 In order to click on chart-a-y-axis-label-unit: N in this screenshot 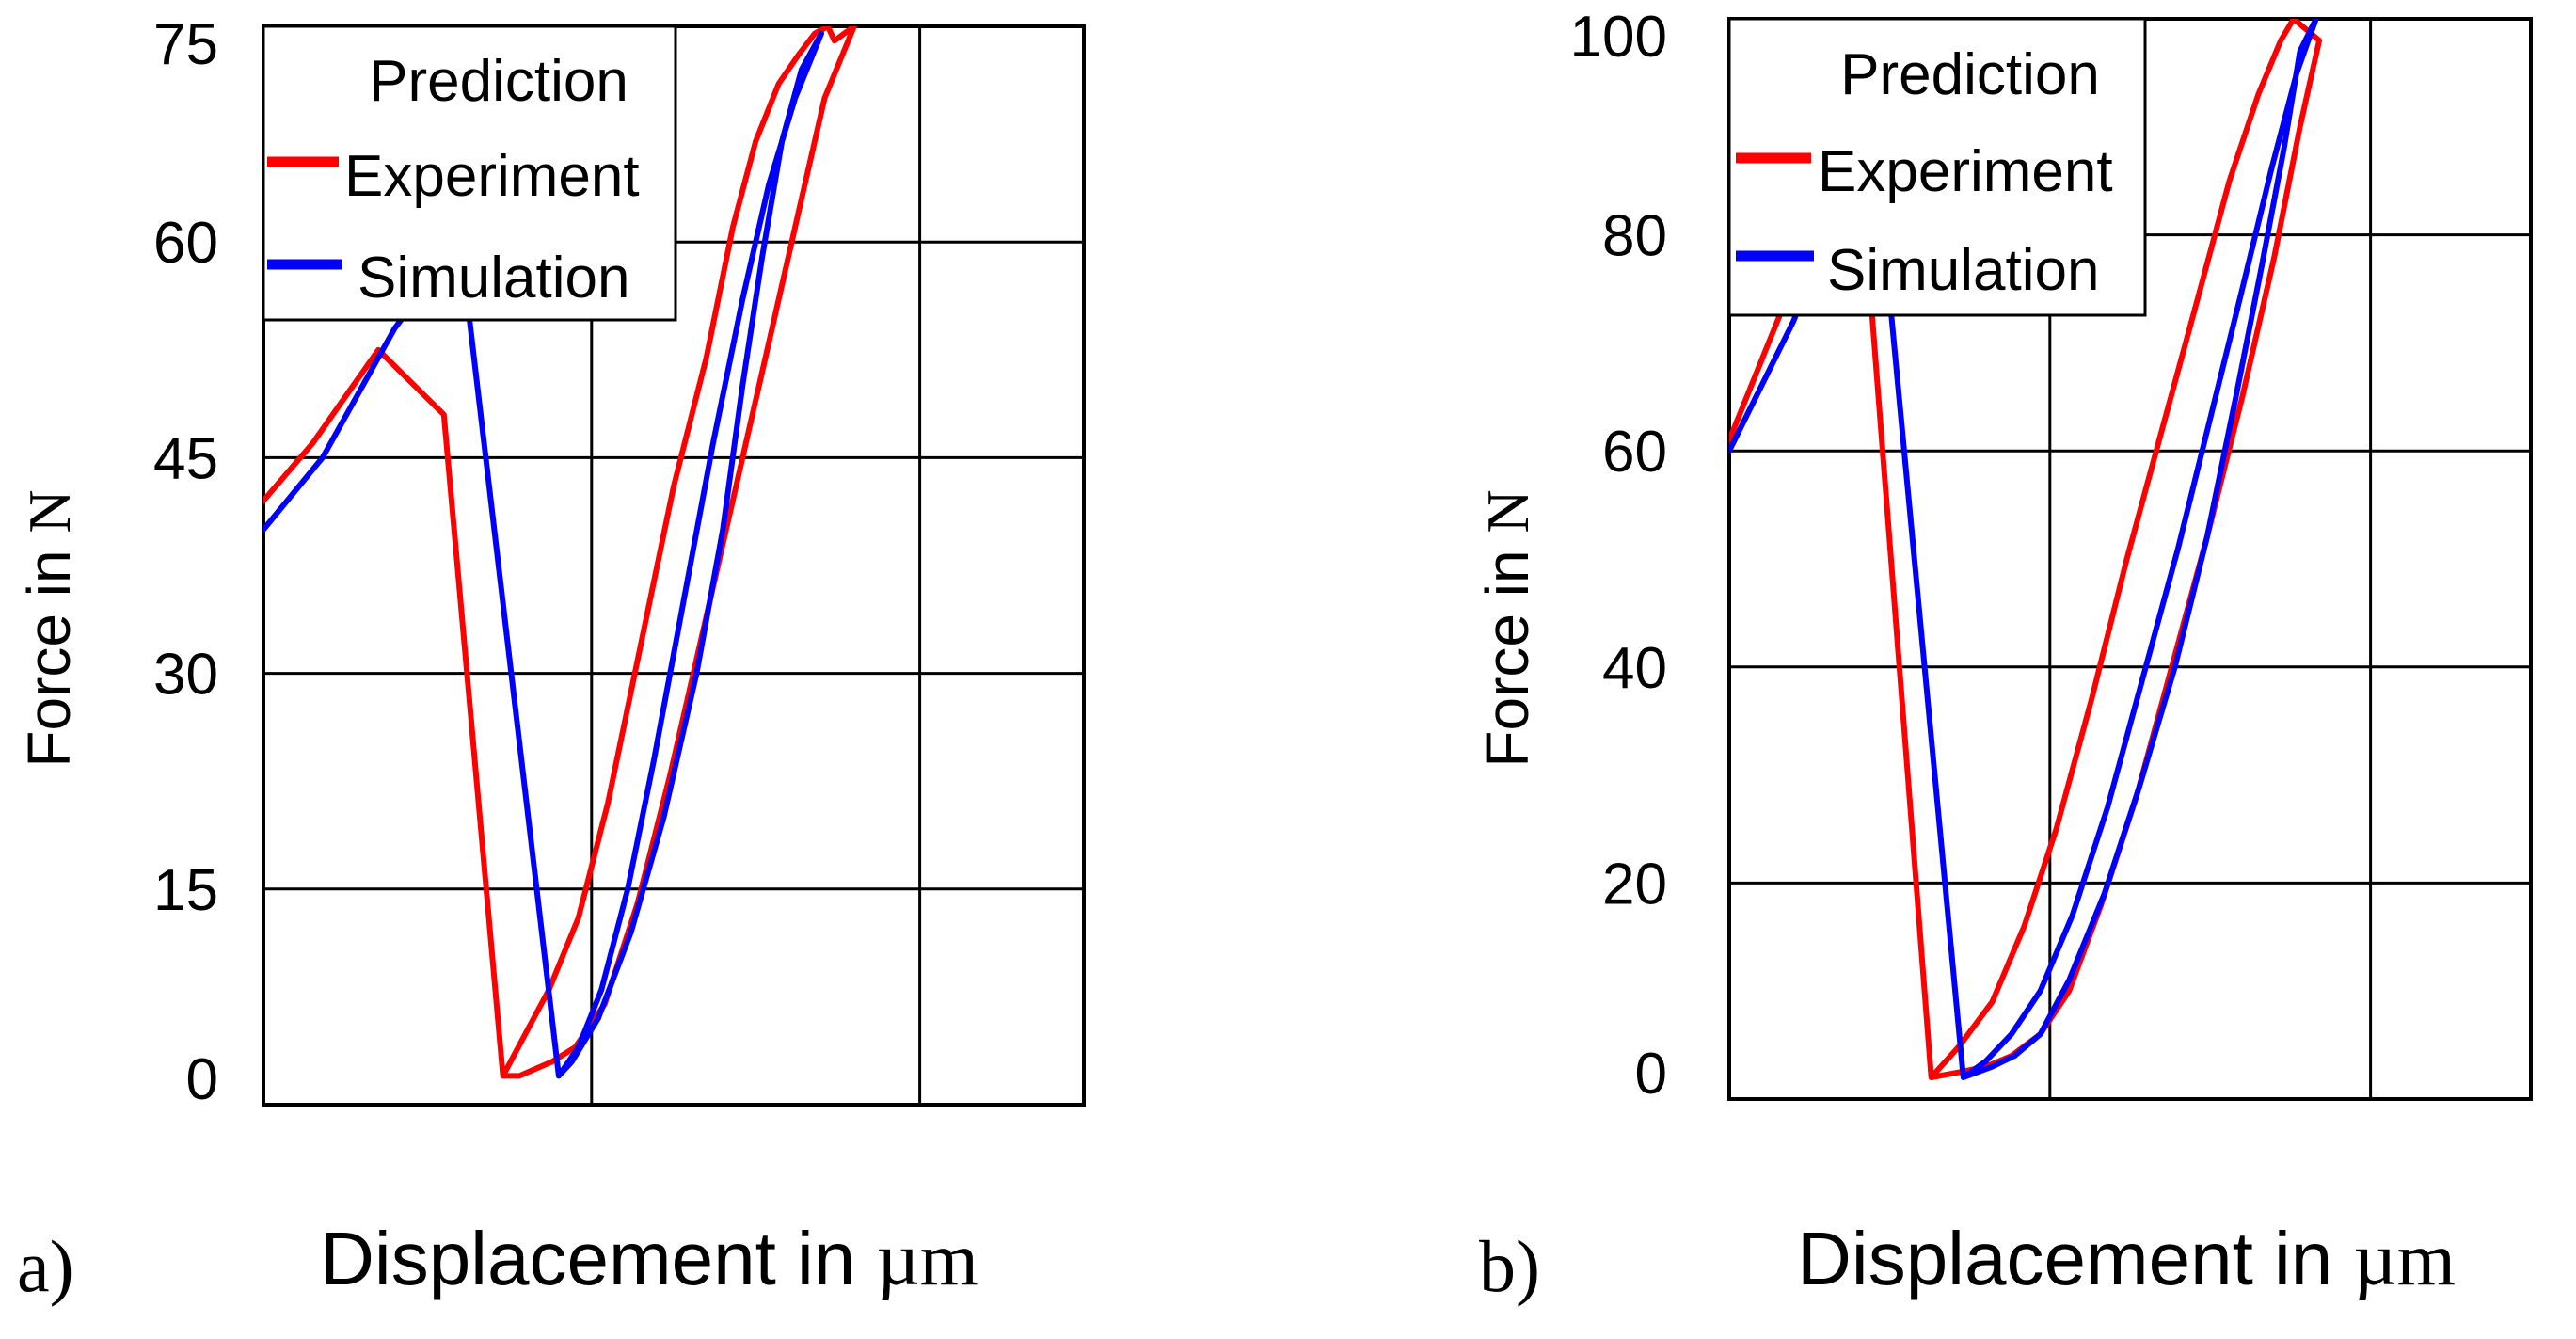, I will do `click(50, 511)`.